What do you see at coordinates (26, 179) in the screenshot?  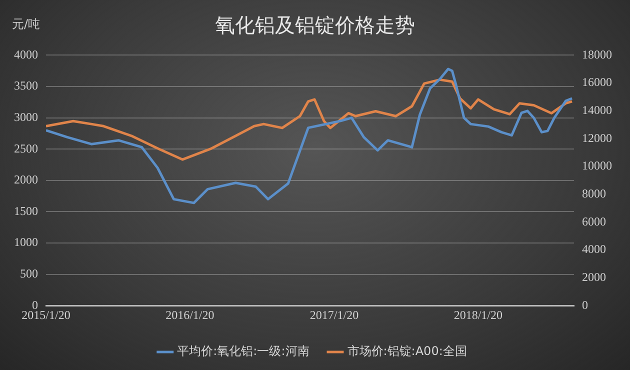 I see `y-tick-label: 2000` at bounding box center [26, 179].